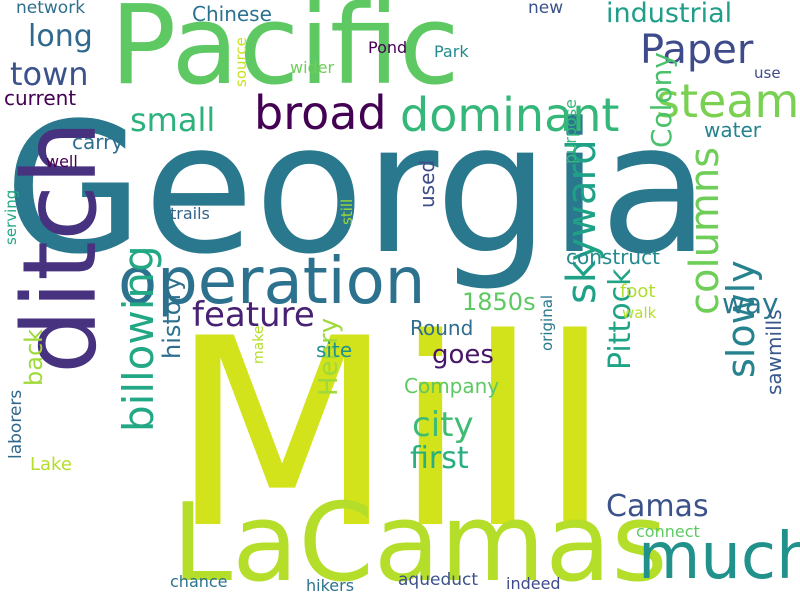 Image resolution: width=800 pixels, height=600 pixels. I want to click on word-skyward: skyward, so click(582, 221).